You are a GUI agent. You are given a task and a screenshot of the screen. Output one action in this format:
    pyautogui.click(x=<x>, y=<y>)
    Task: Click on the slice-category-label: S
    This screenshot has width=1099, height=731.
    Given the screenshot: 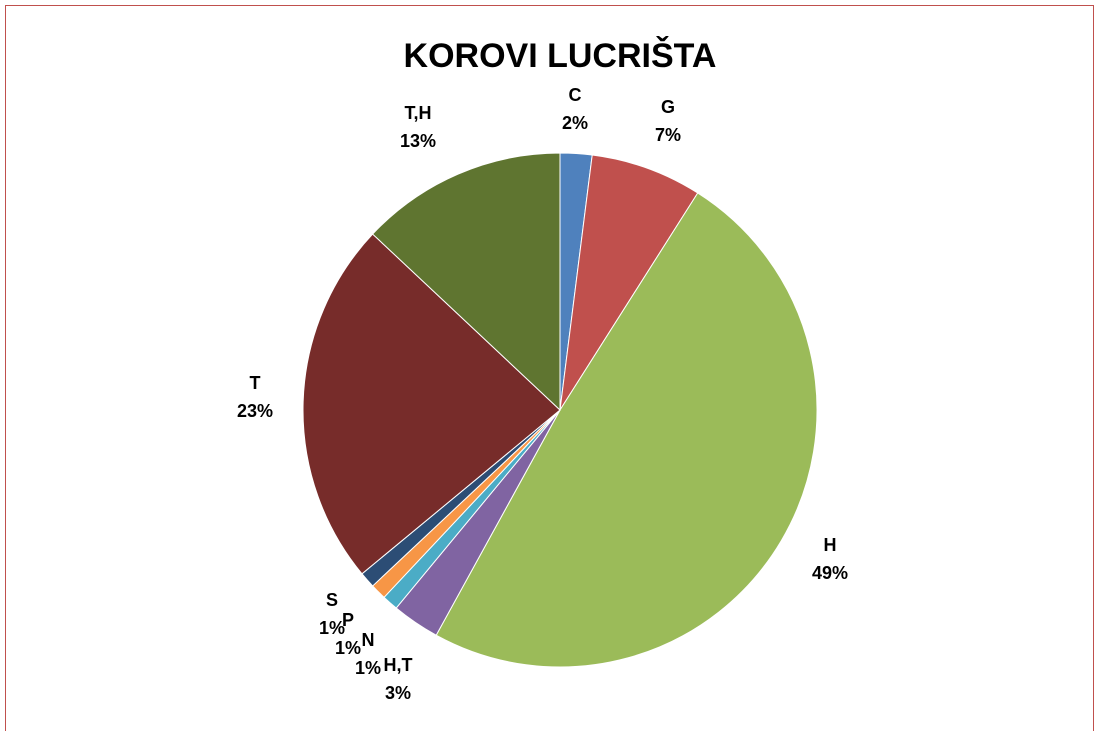 What is the action you would take?
    pyautogui.click(x=332, y=600)
    